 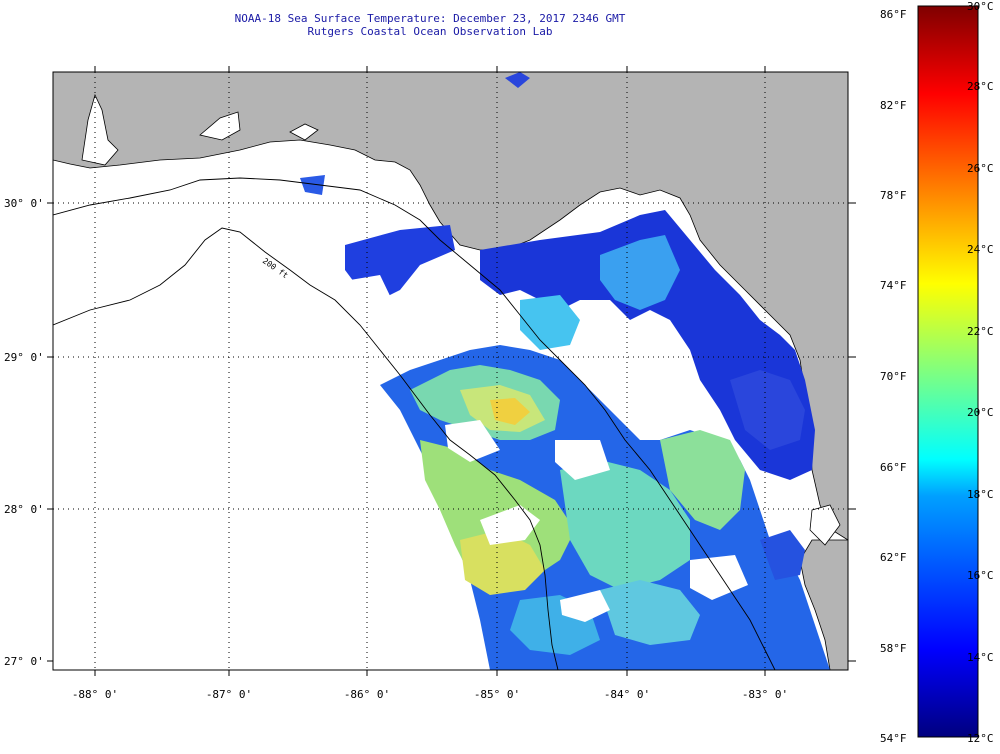 I want to click on c-label: 30°C, so click(x=980, y=6).